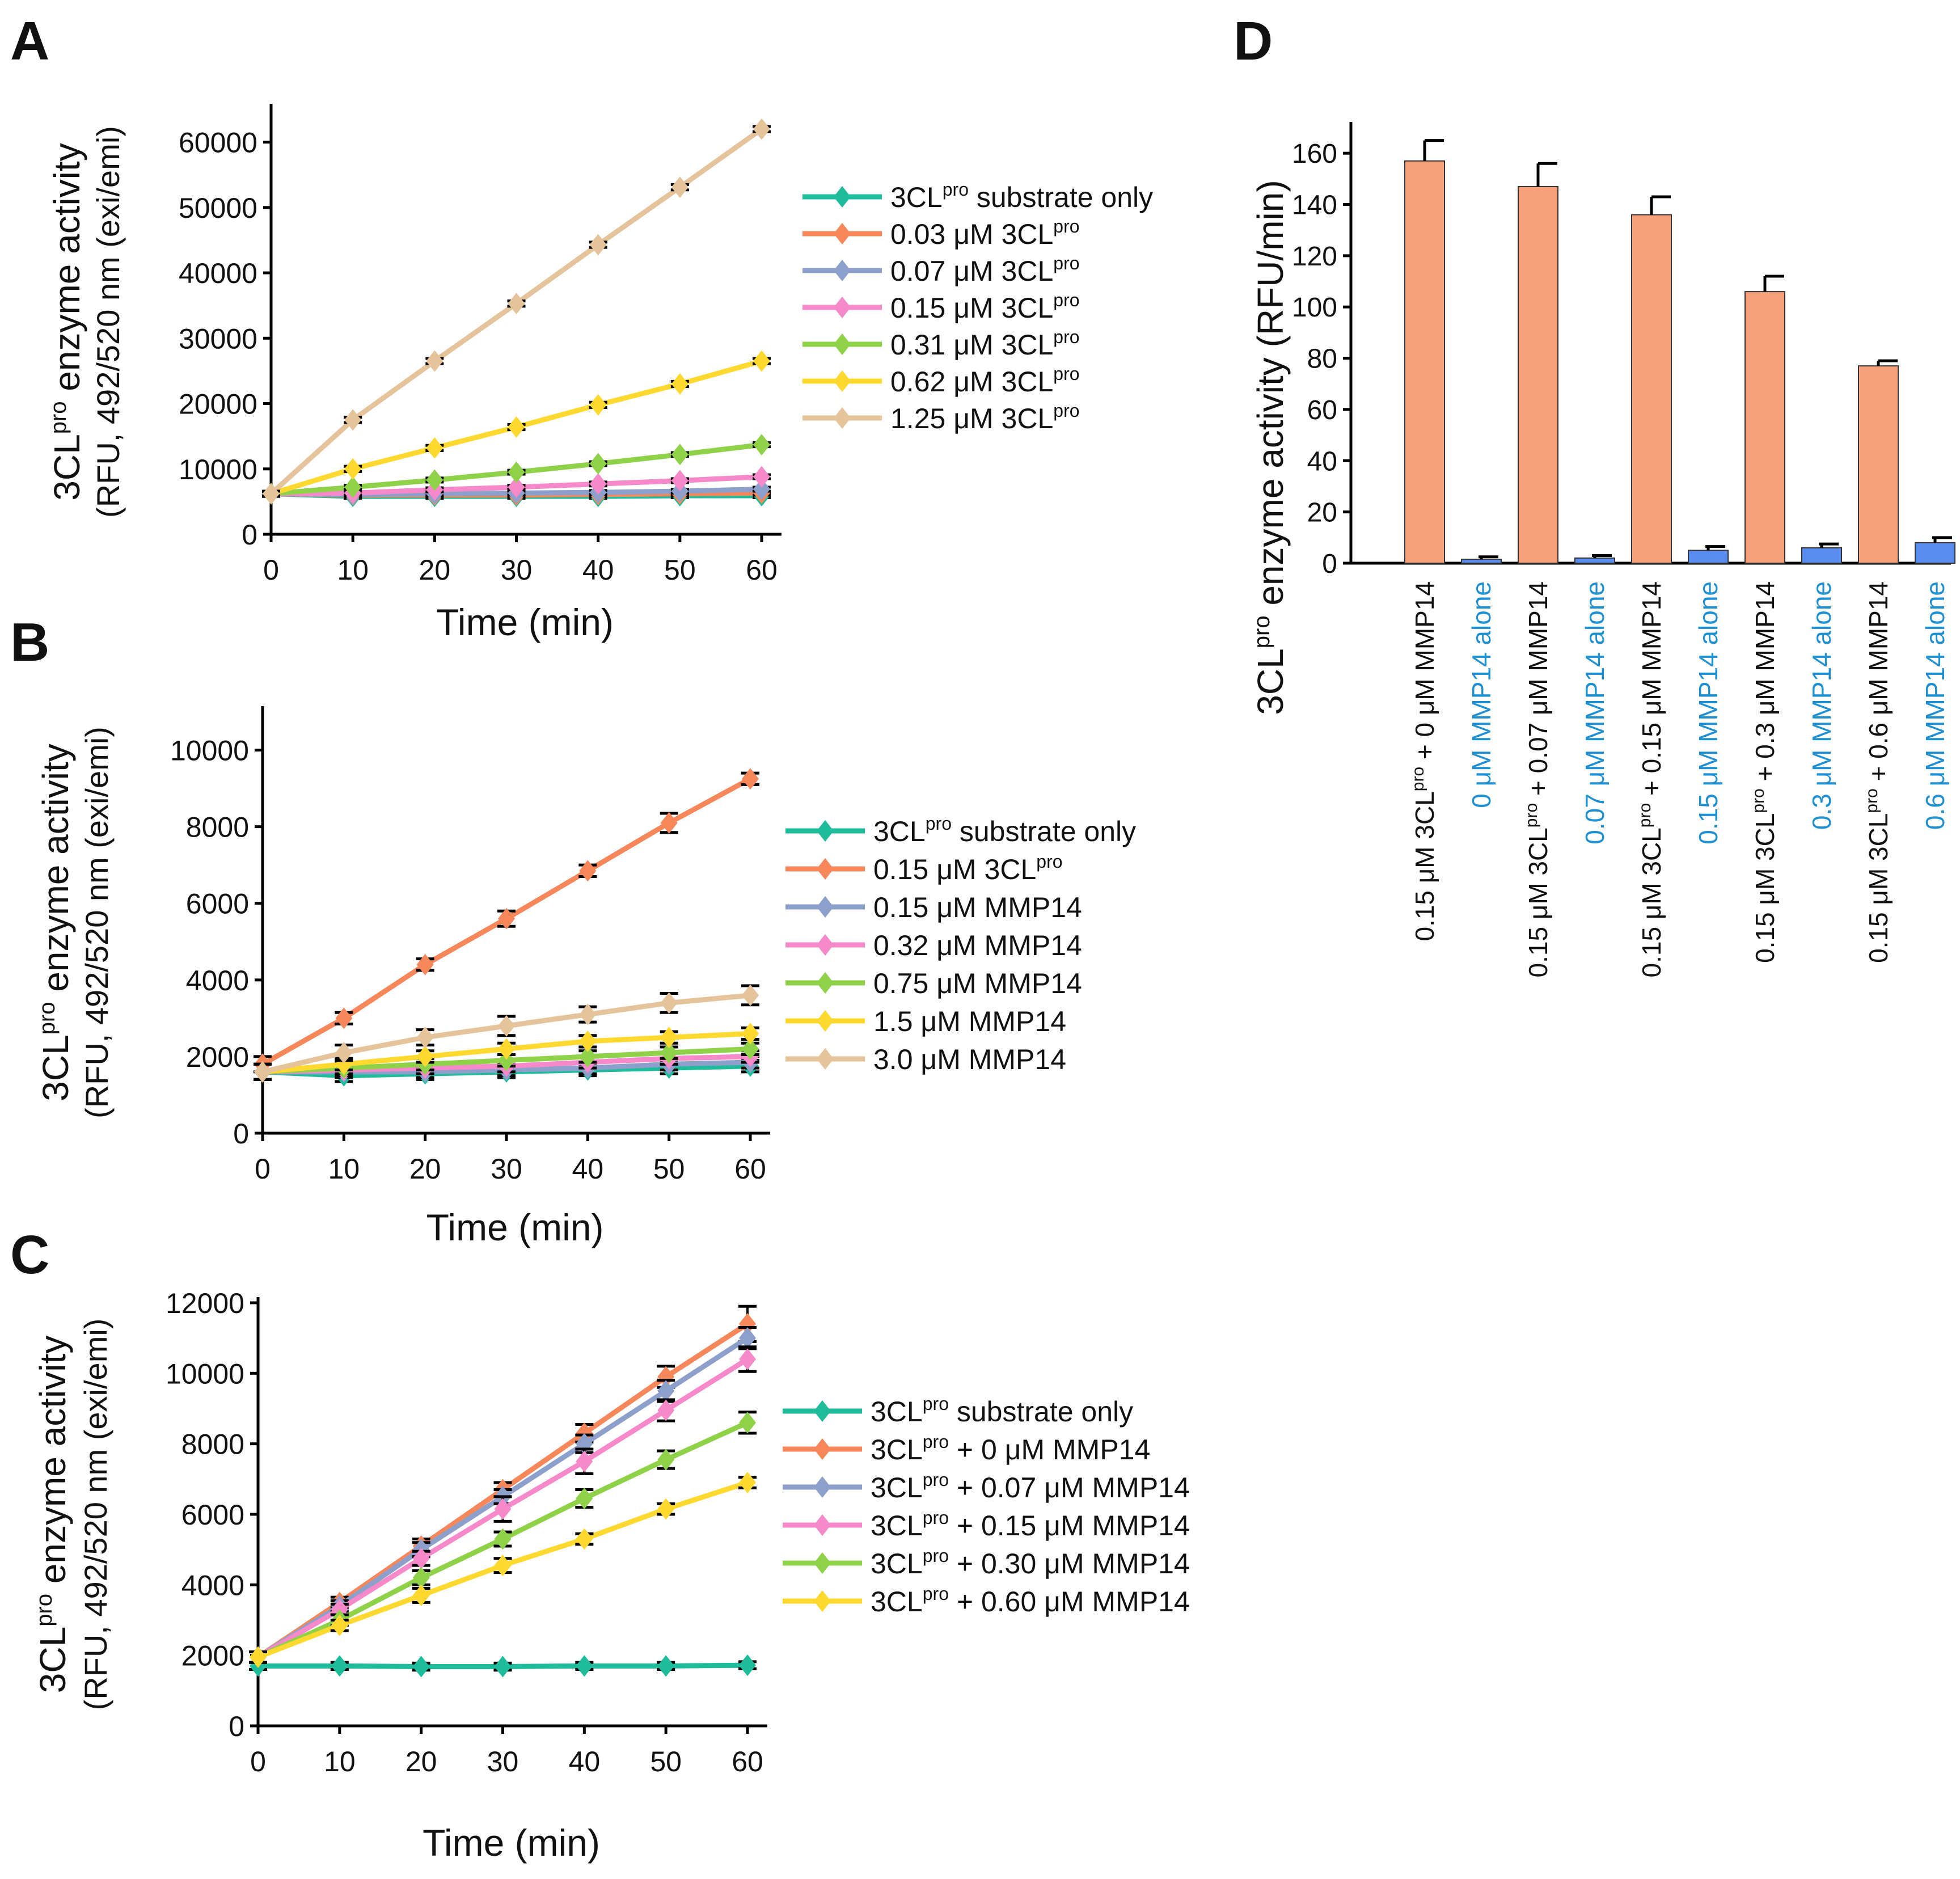 This screenshot has width=1960, height=1879. I want to click on legend-entry-text: + 0.30 μM MMP14, so click(1070, 1564).